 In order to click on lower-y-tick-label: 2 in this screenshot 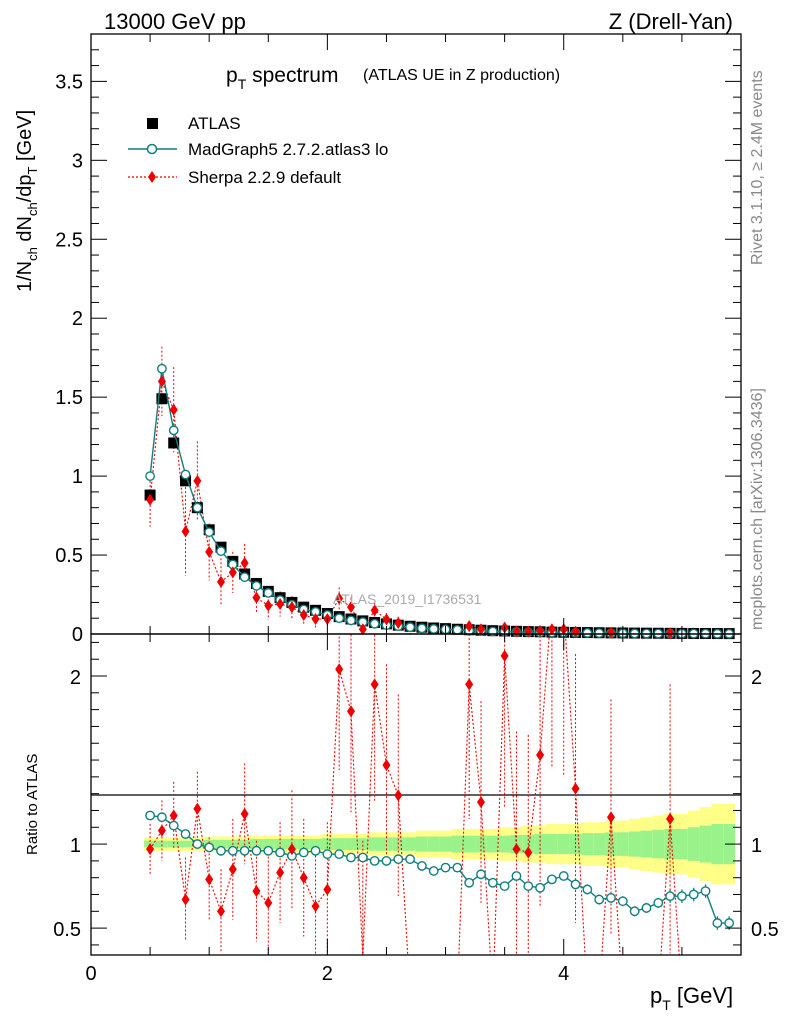, I will do `click(75, 678)`.